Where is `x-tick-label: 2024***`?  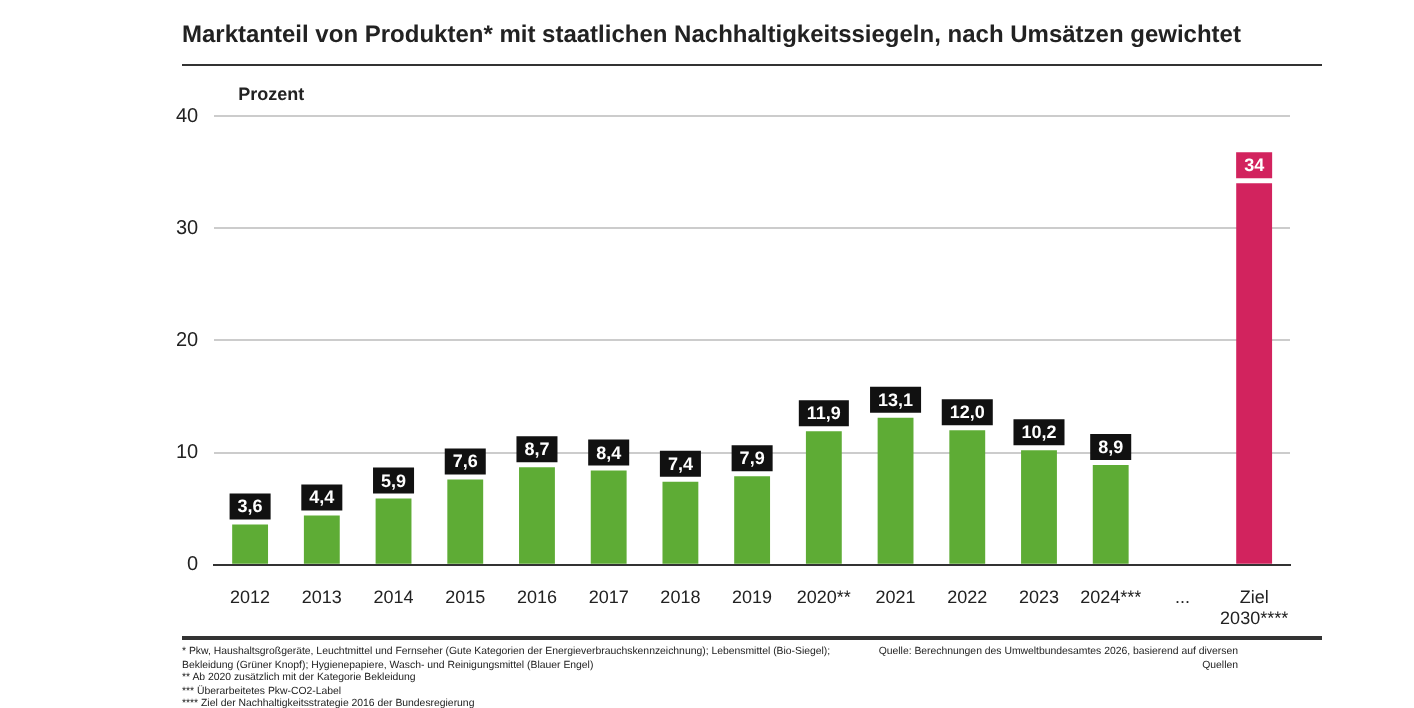
x-tick-label: 2024*** is located at coordinates (1111, 596).